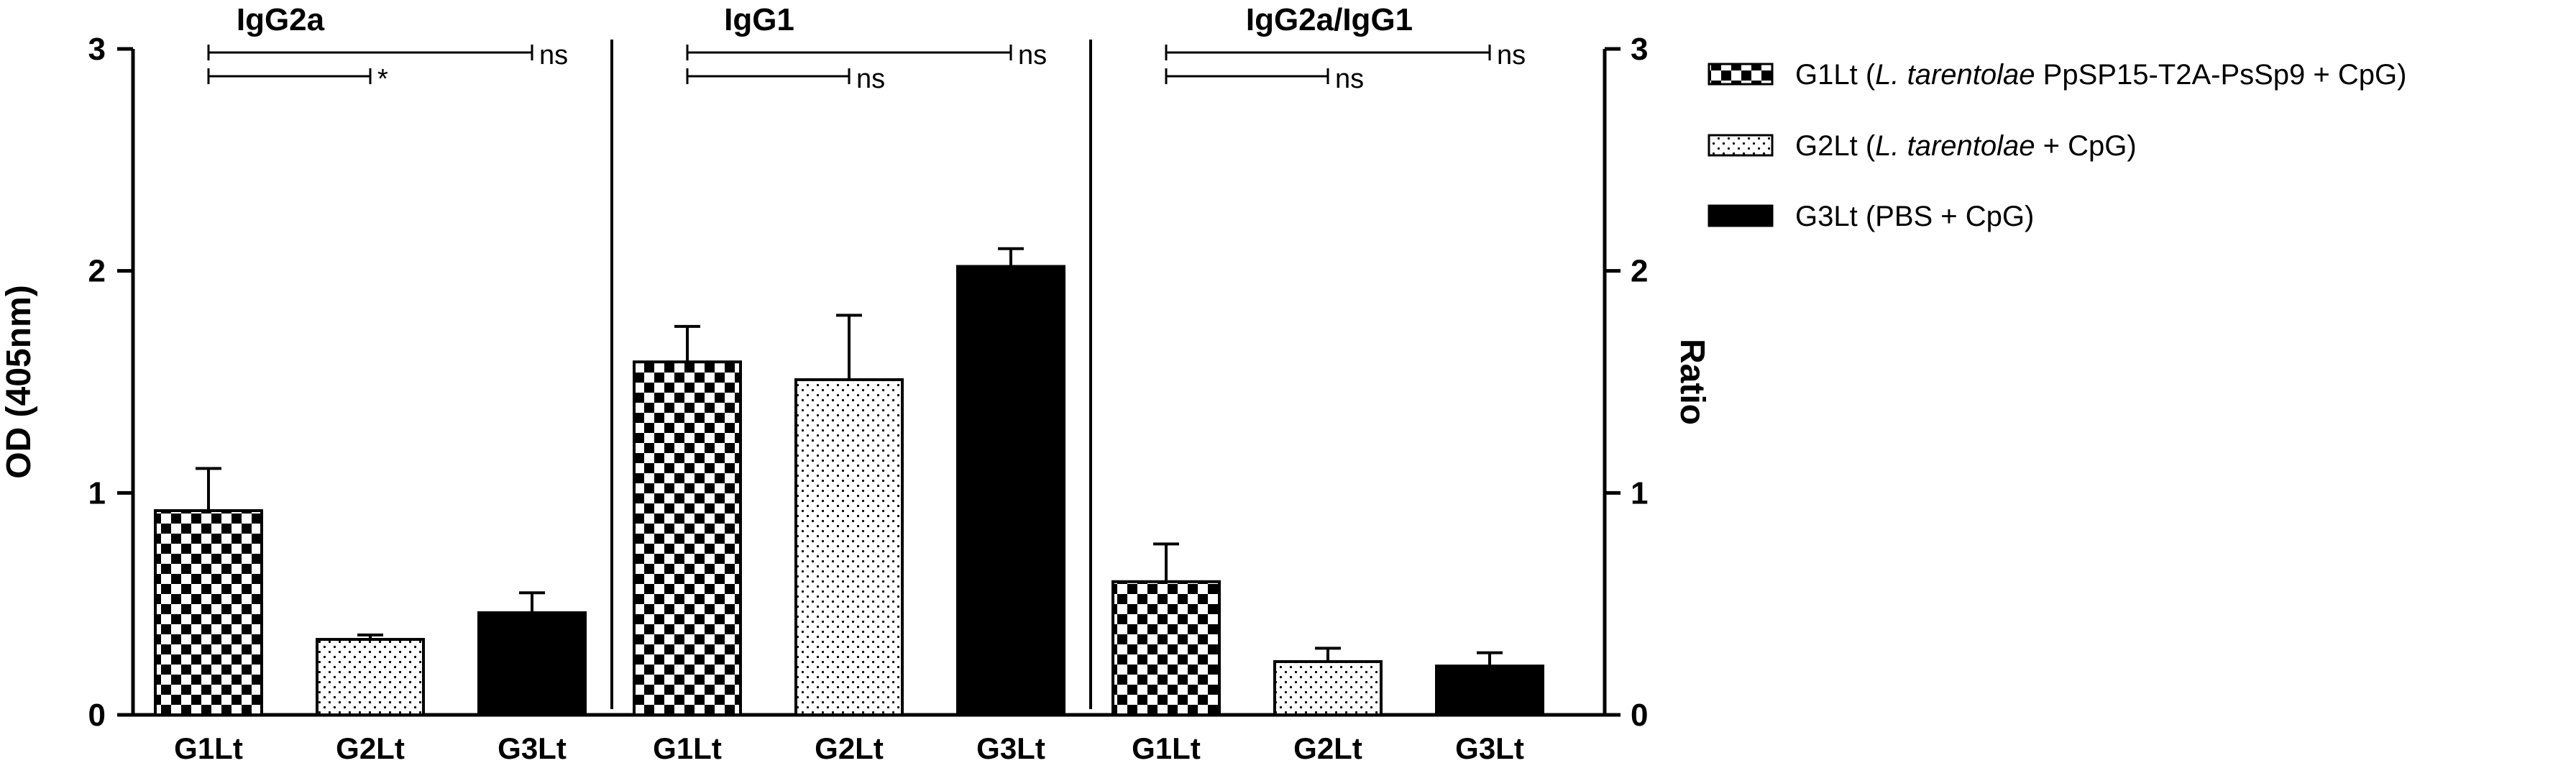 This screenshot has width=2576, height=776. What do you see at coordinates (759, 19) in the screenshot?
I see `panel-title: IgG1` at bounding box center [759, 19].